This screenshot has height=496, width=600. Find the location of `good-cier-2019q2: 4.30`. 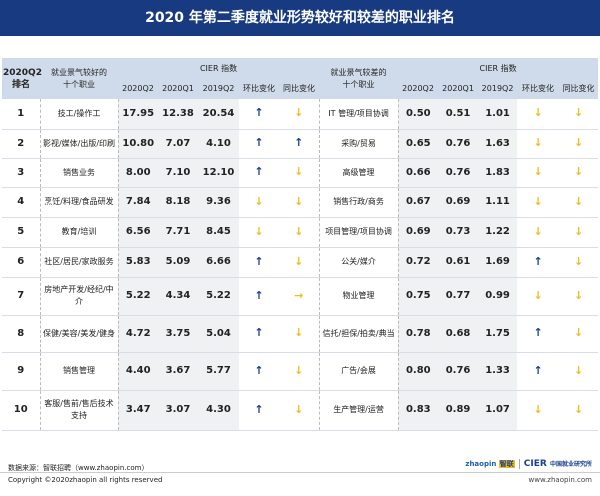

good-cier-2019q2: 4.30 is located at coordinates (218, 410).